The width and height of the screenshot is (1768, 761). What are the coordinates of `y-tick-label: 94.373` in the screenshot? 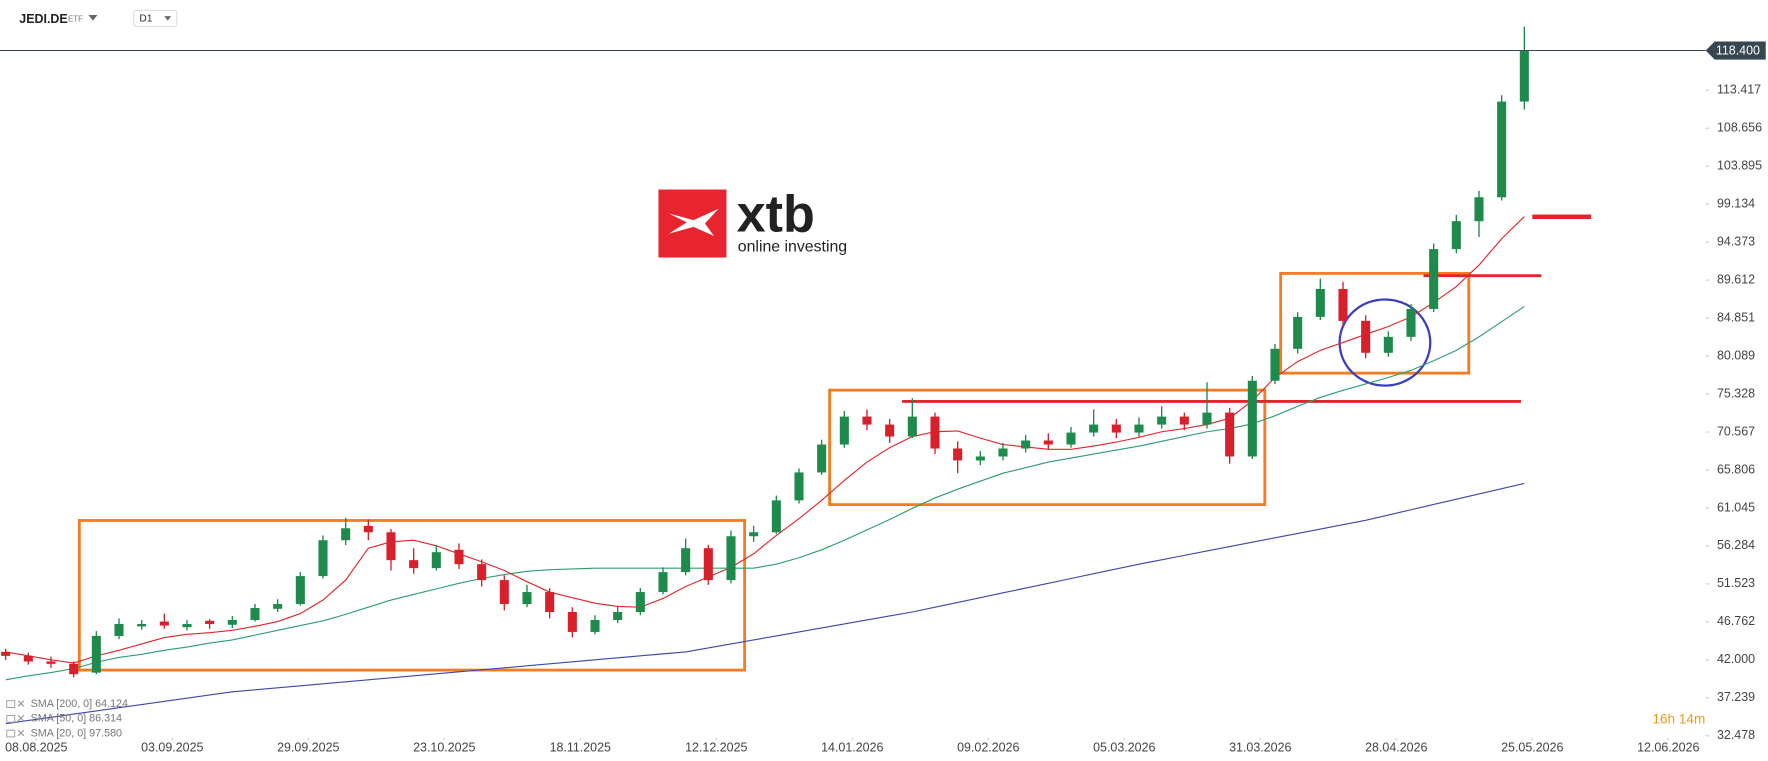 It's located at (1736, 241).